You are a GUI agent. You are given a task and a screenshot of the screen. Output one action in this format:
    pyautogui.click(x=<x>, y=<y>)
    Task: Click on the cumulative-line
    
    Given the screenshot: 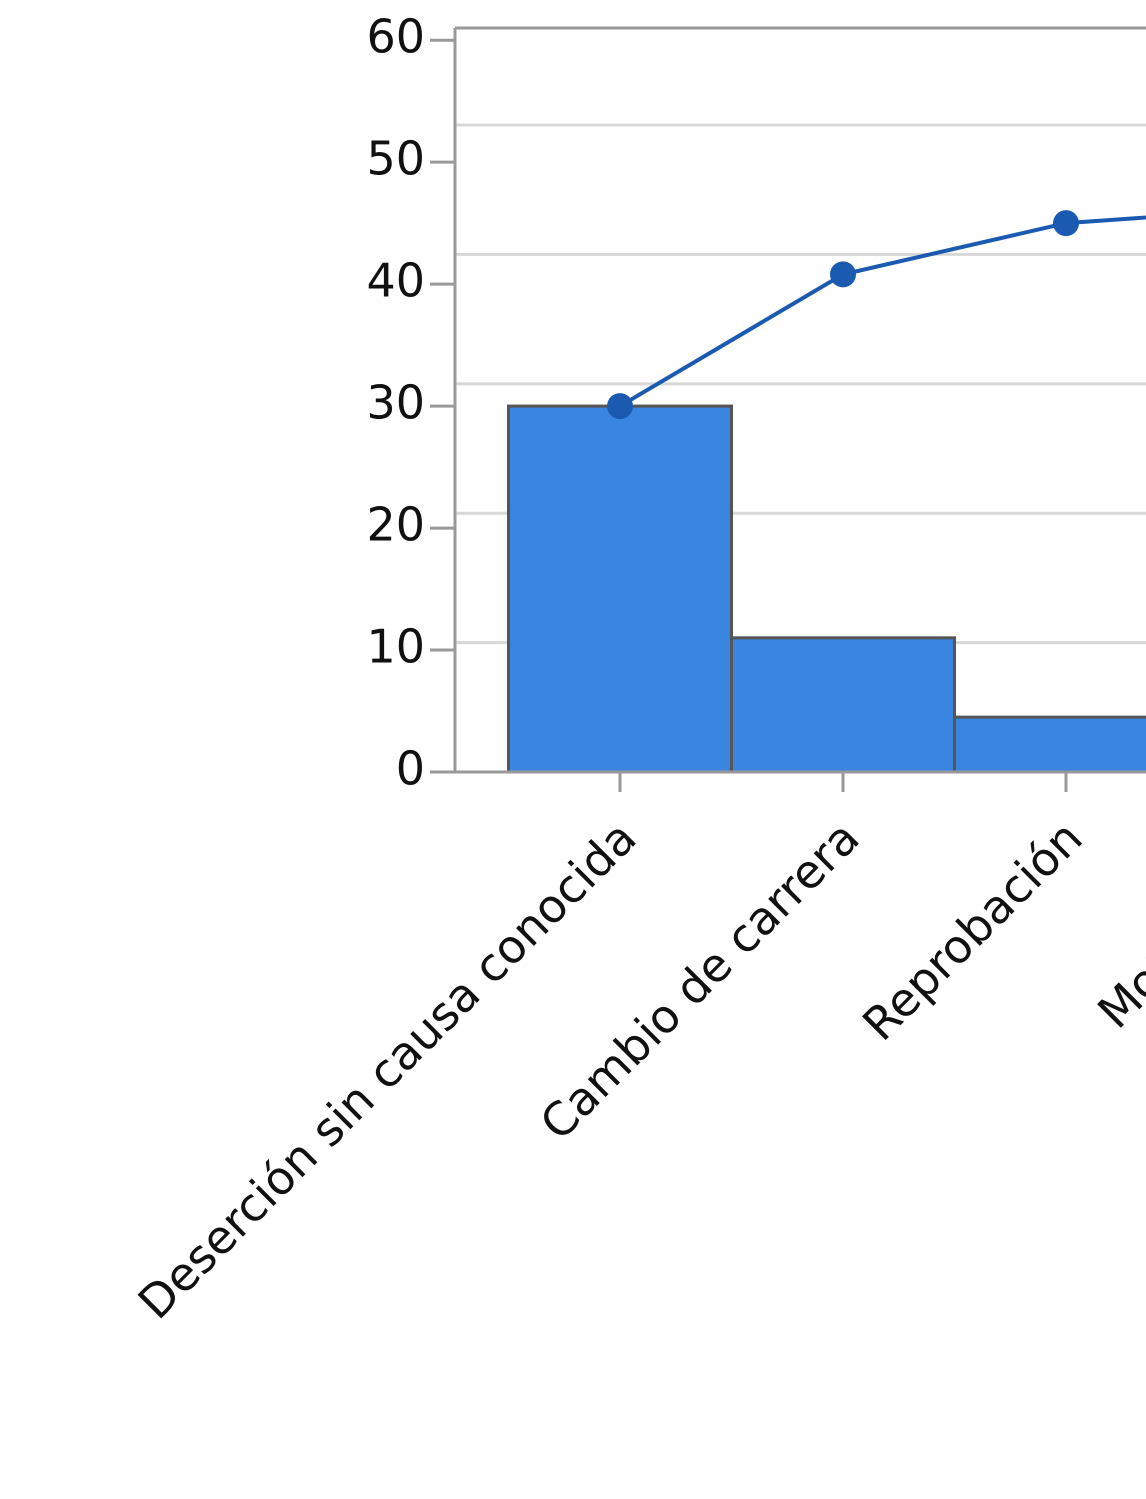 What is the action you would take?
    pyautogui.click(x=882, y=311)
    